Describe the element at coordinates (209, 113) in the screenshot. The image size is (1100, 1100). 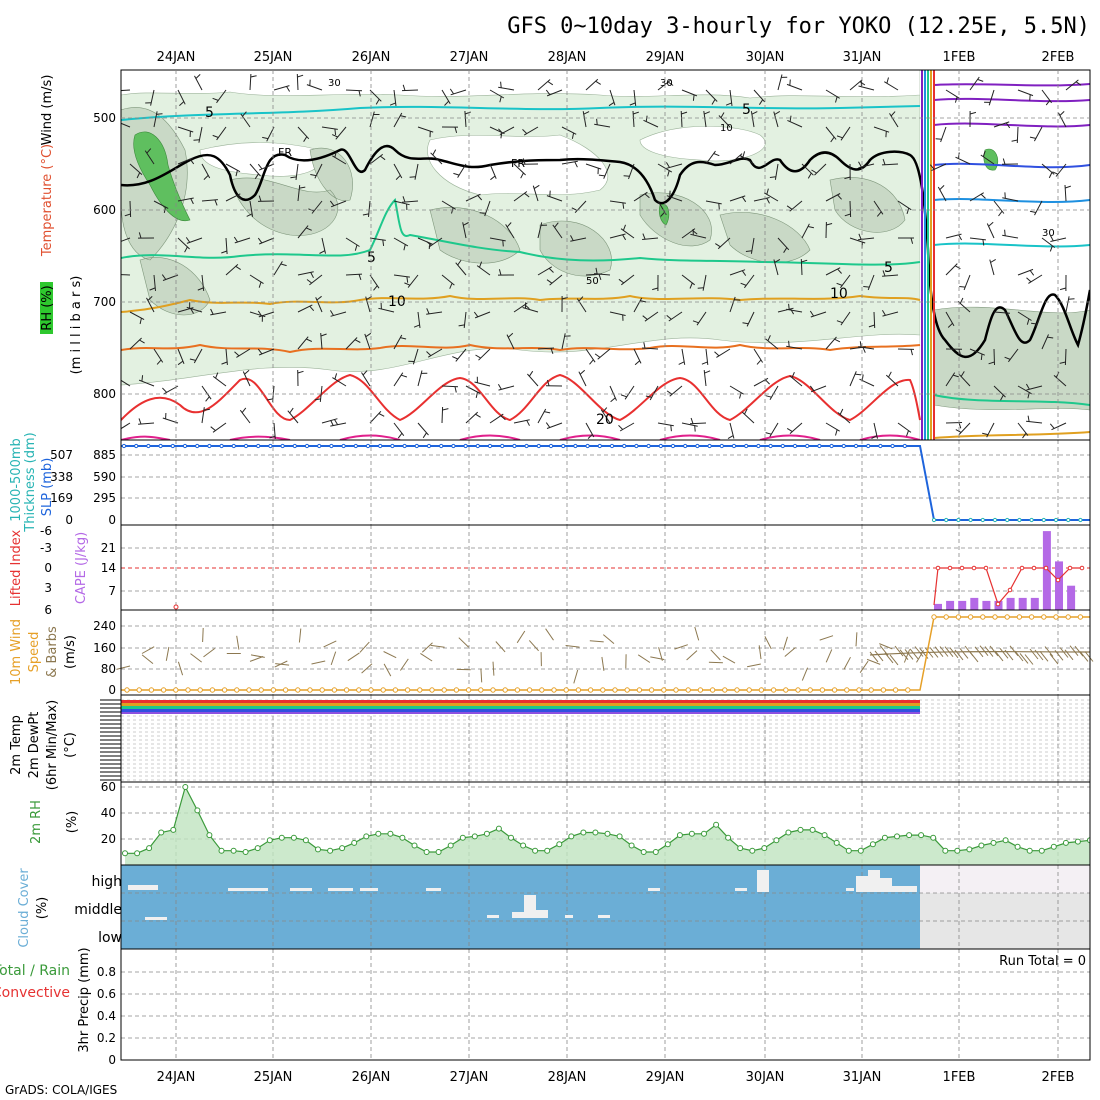
I see `contour-label-5-a: 5` at that location.